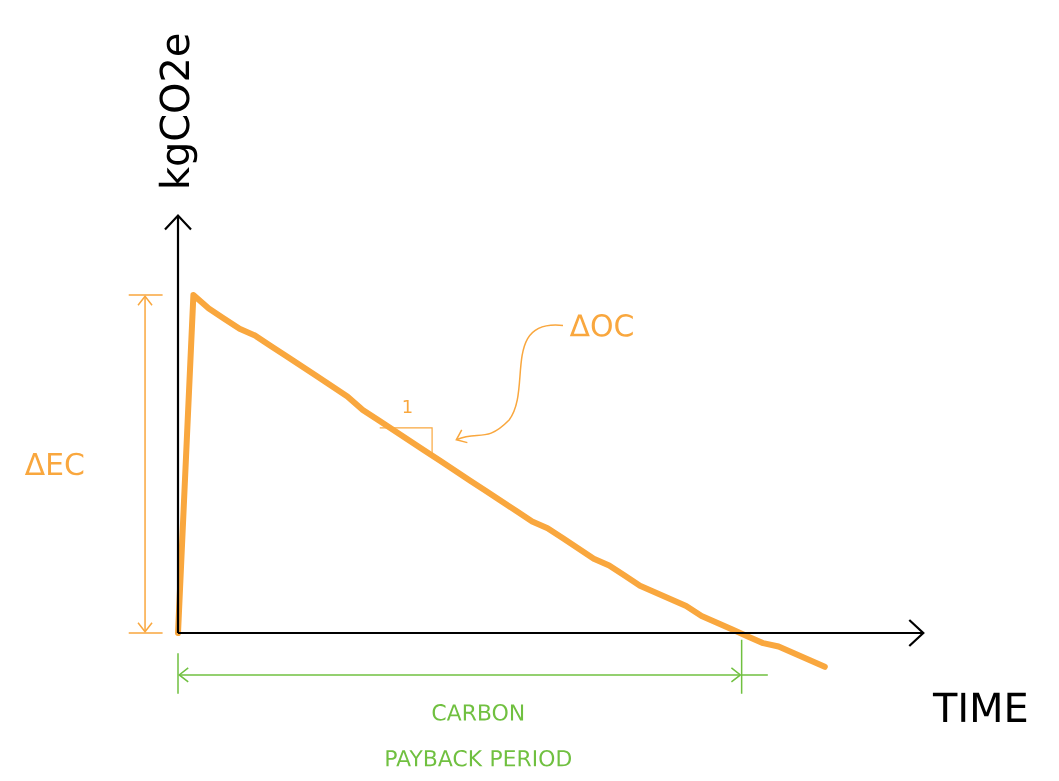 The width and height of the screenshot is (1059, 781). What do you see at coordinates (178, 110) in the screenshot?
I see `y-axis-title: kgCO2e` at bounding box center [178, 110].